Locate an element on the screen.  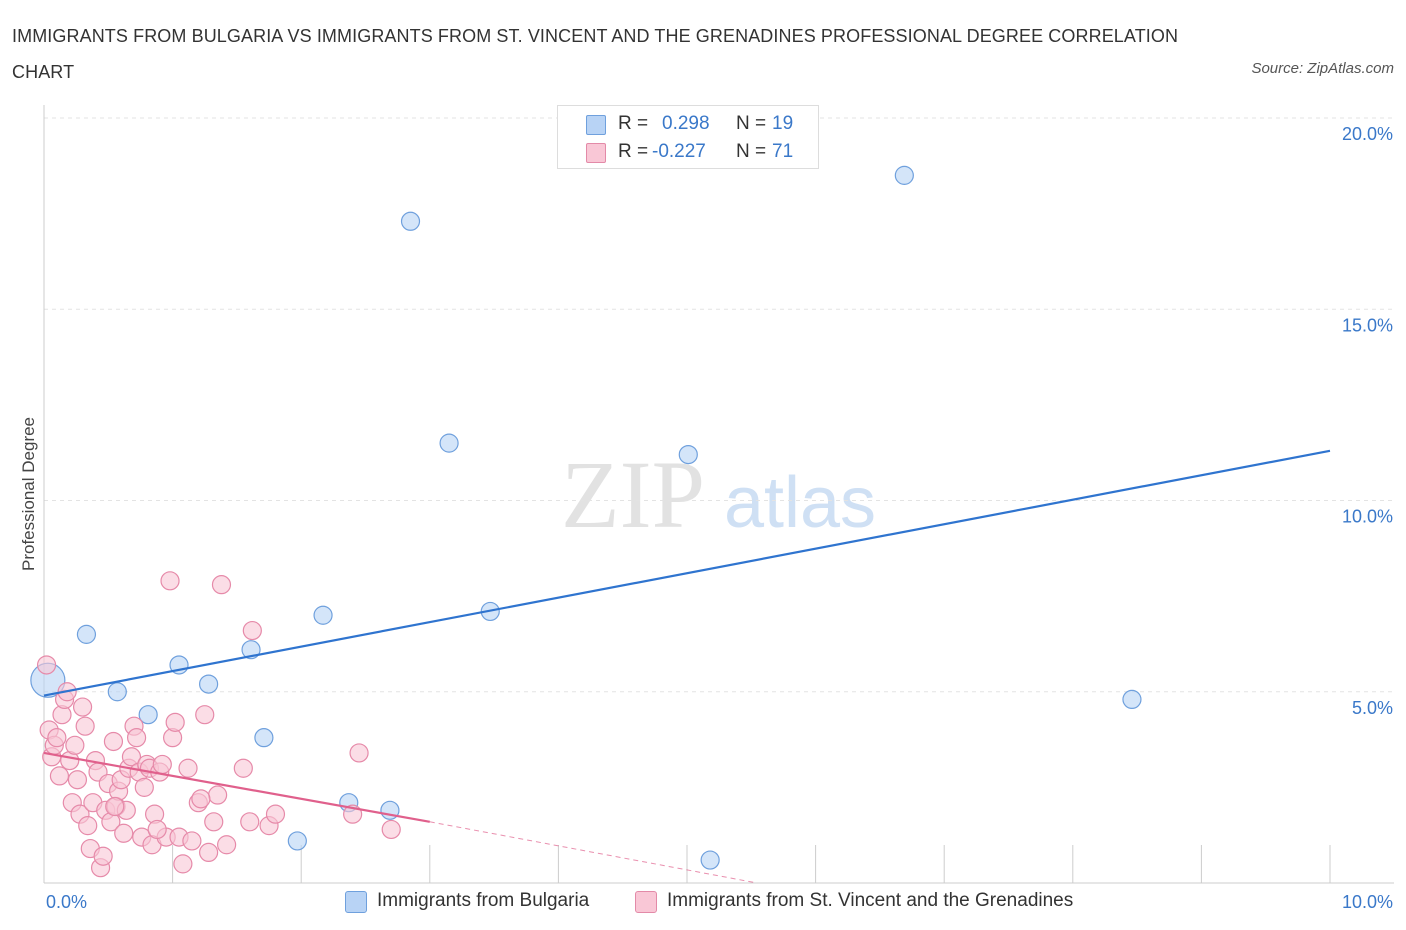
source-label: Source: ZipAtlas.com is located at coordinates (1322, 68).